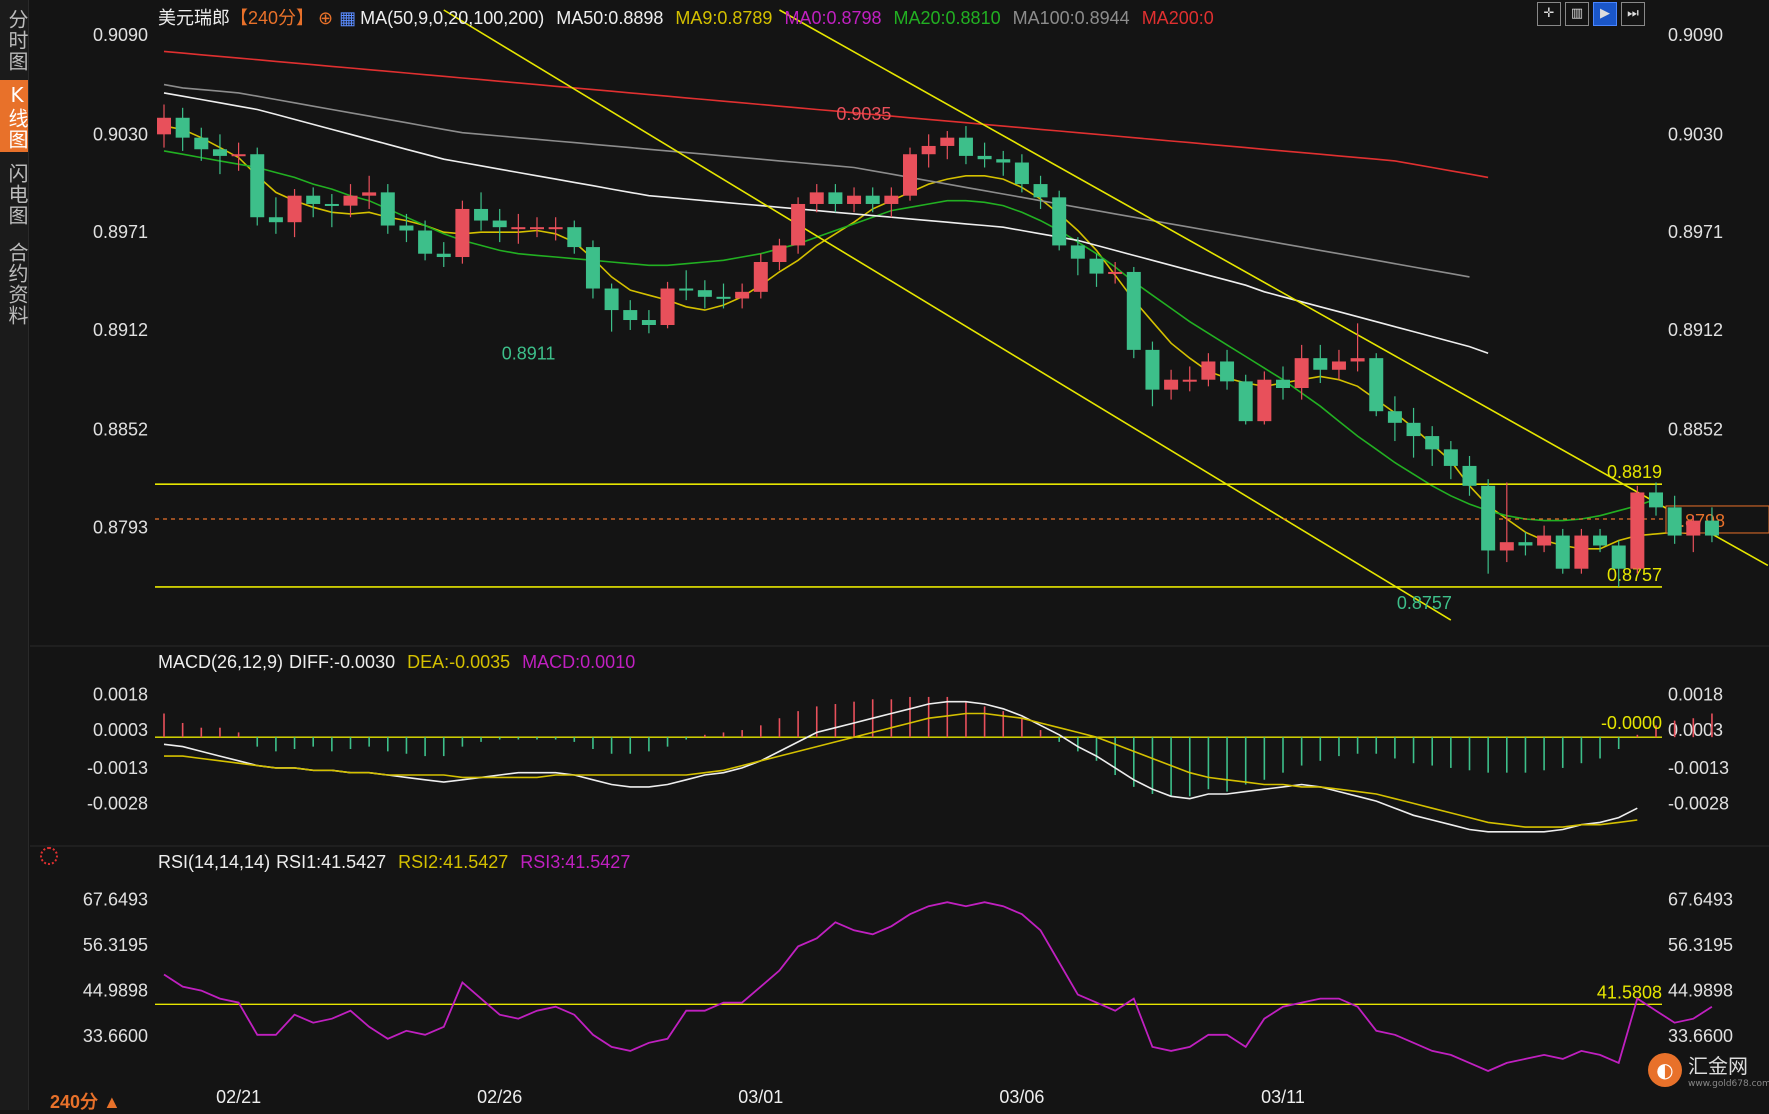 Image resolution: width=1769 pixels, height=1114 pixels. Describe the element at coordinates (85, 1102) in the screenshot. I see `period-selector: 240分 ▲` at that location.